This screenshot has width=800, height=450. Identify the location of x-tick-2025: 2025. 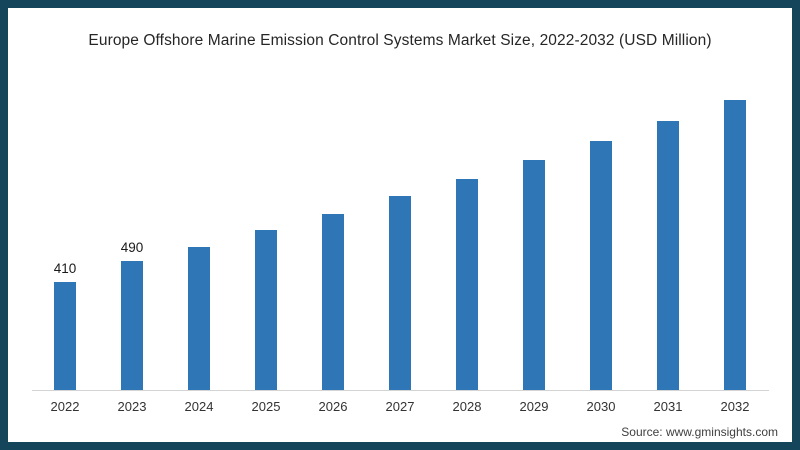
(266, 406).